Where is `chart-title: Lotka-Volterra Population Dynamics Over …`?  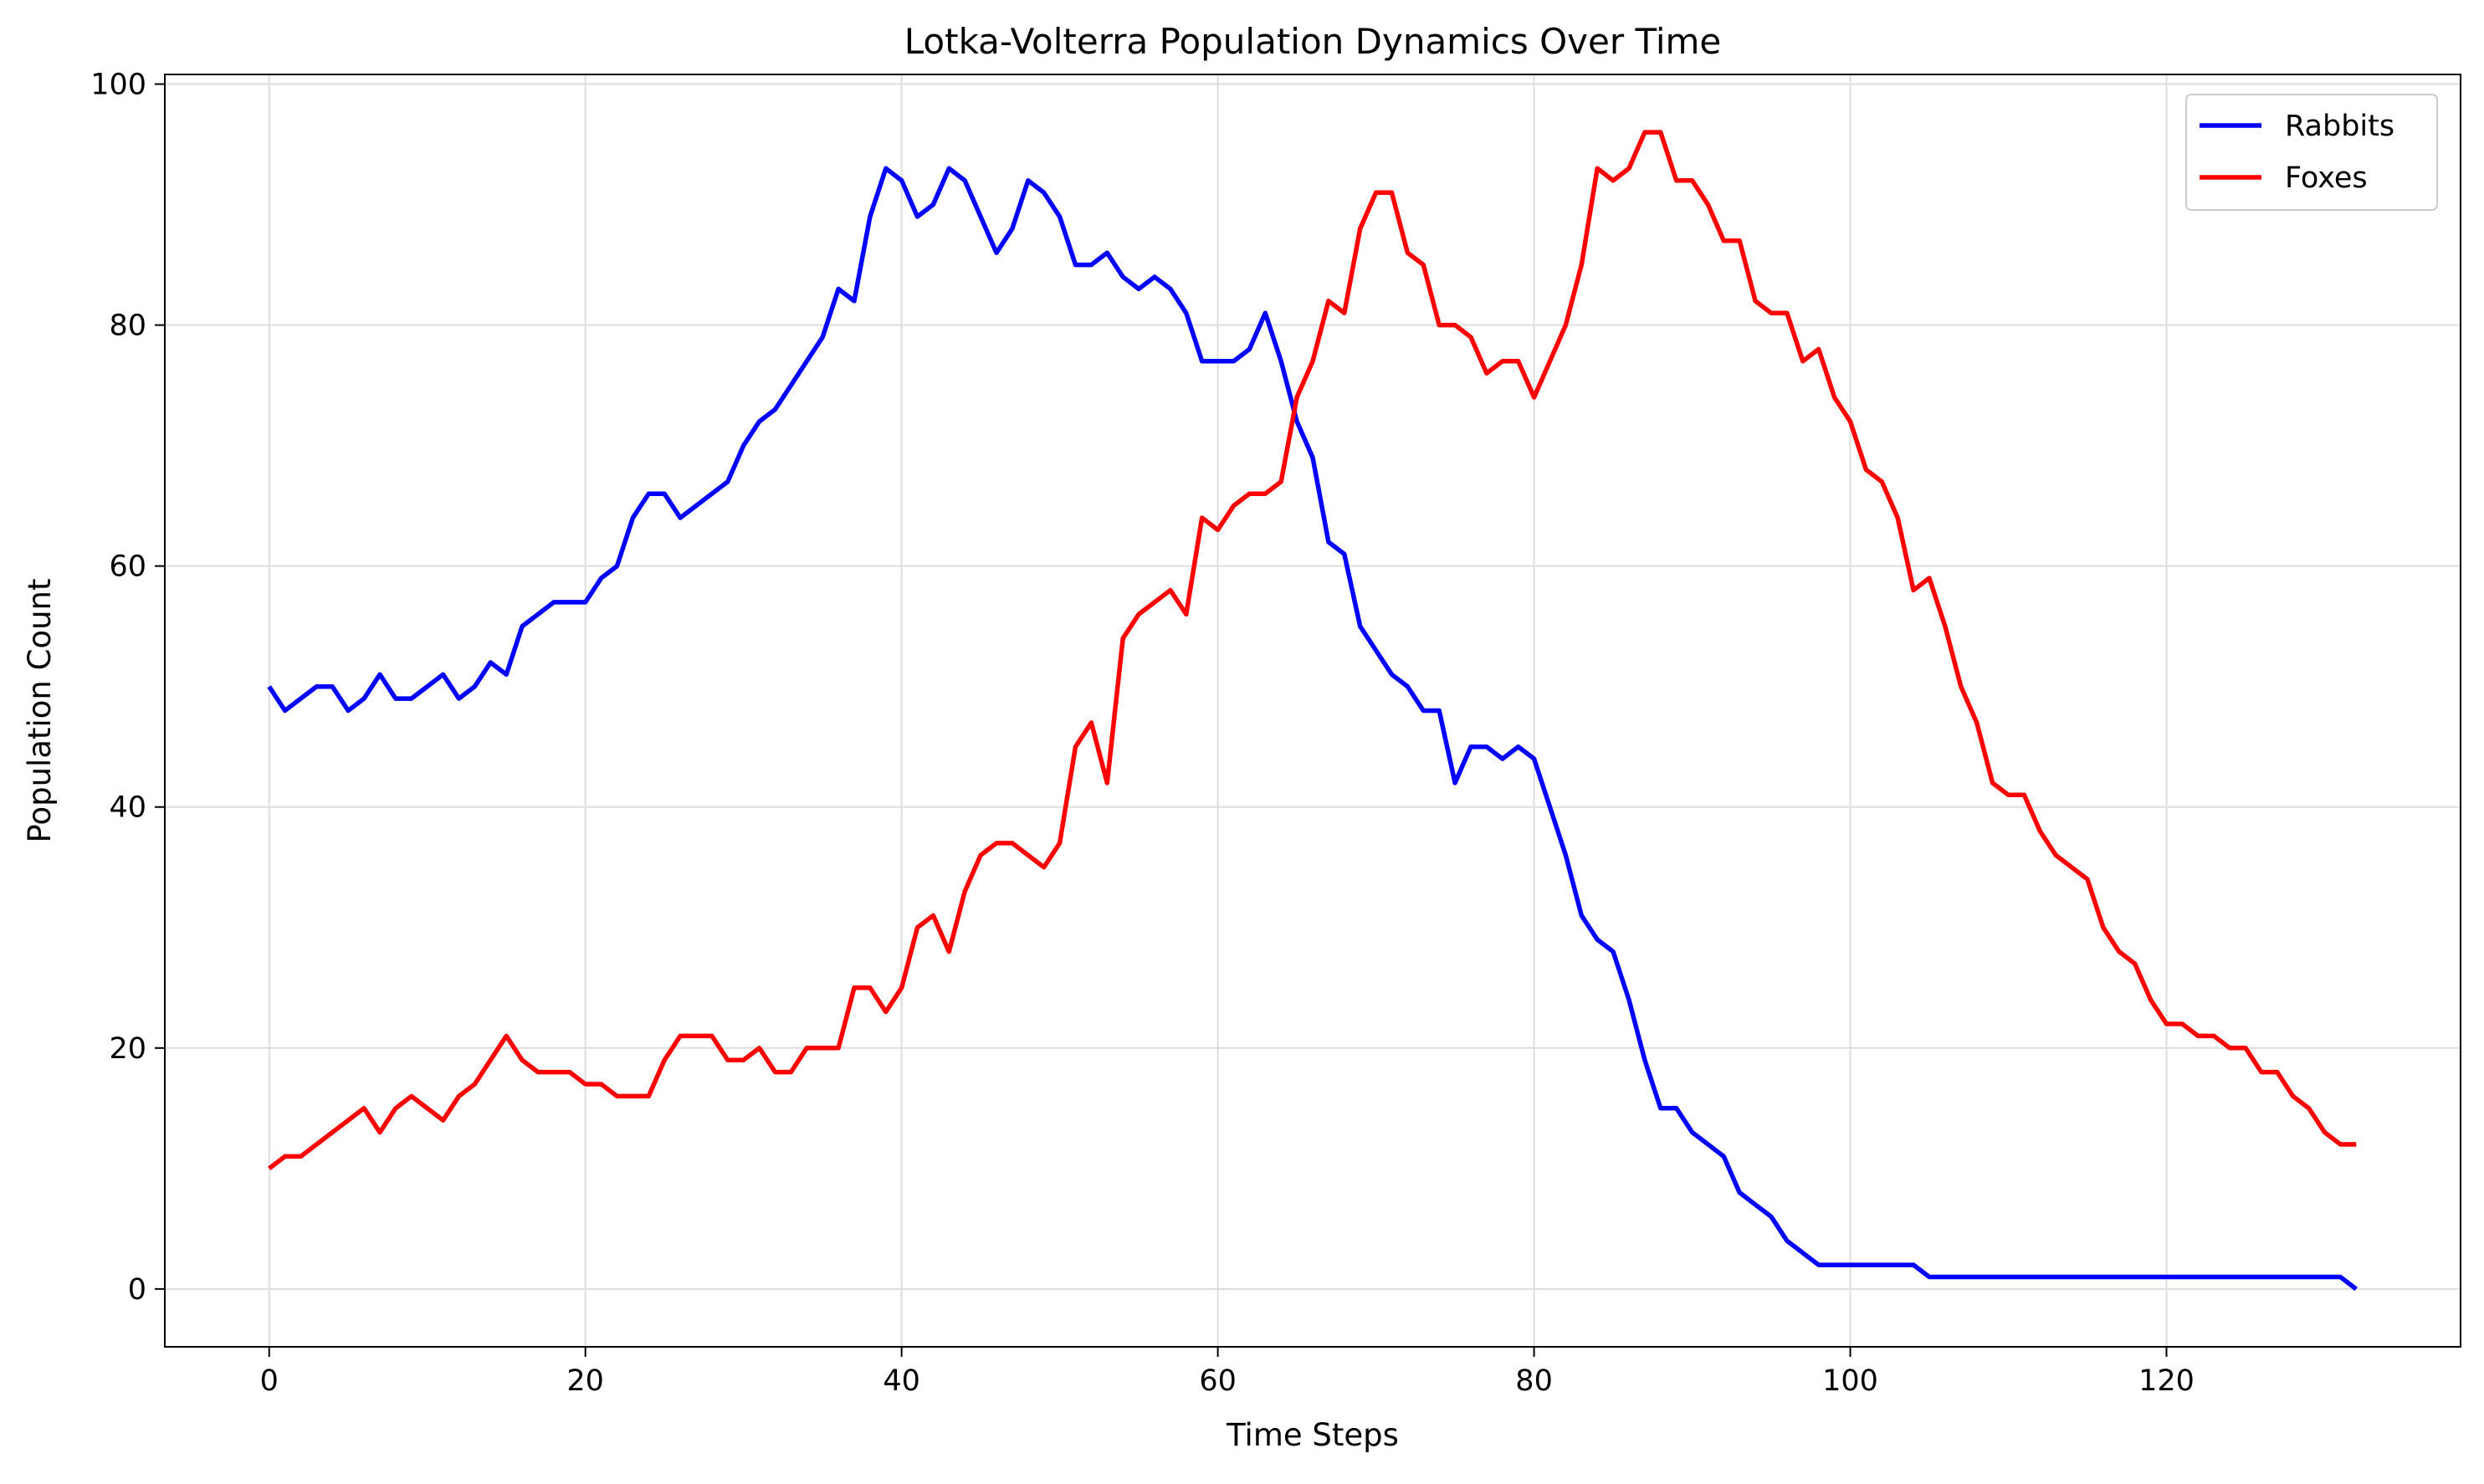 chart-title: Lotka-Volterra Population Dynamics Over … is located at coordinates (1313, 41).